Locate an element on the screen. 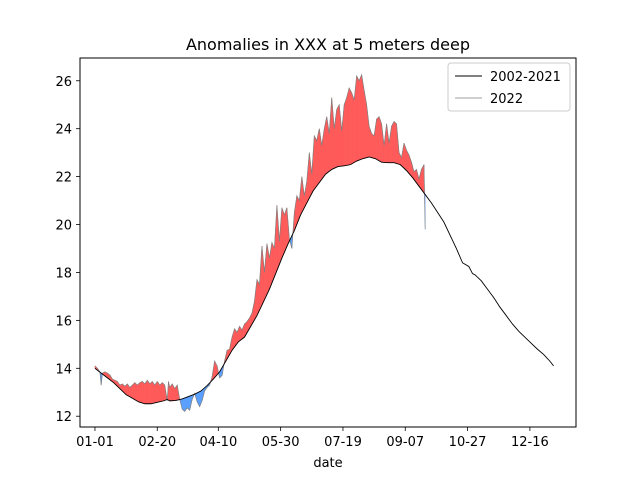  x-tick-label: 10-27 is located at coordinates (468, 442).